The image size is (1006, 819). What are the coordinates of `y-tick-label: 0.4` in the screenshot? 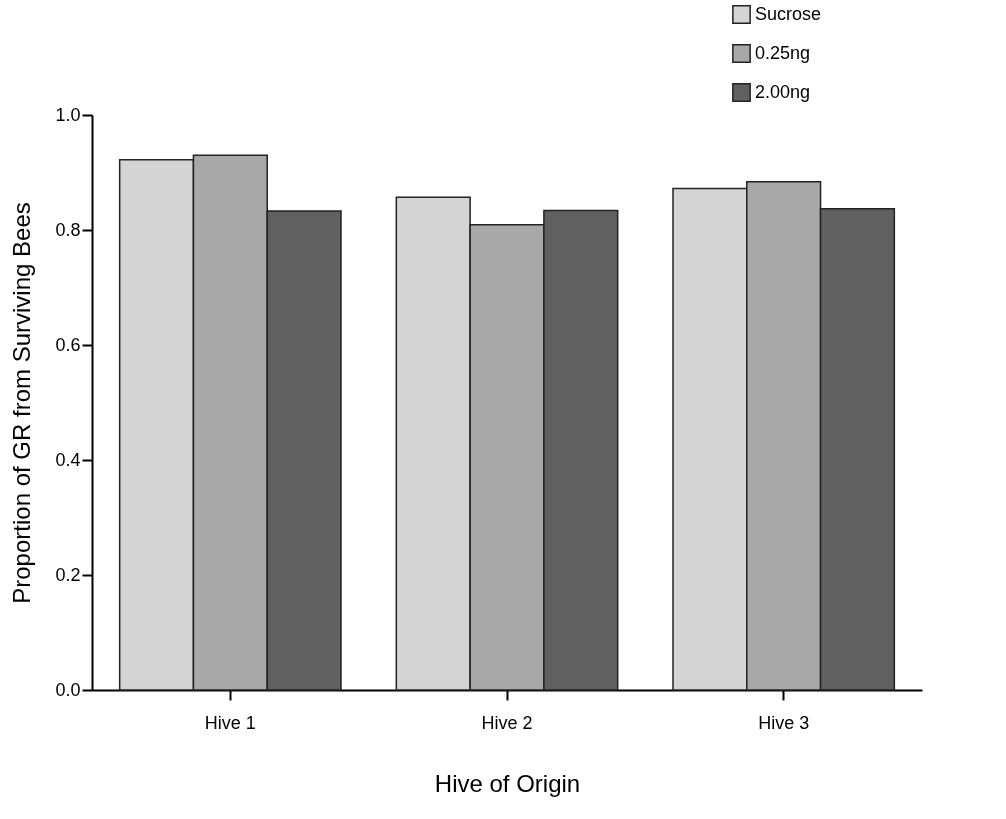 It's located at (68, 459).